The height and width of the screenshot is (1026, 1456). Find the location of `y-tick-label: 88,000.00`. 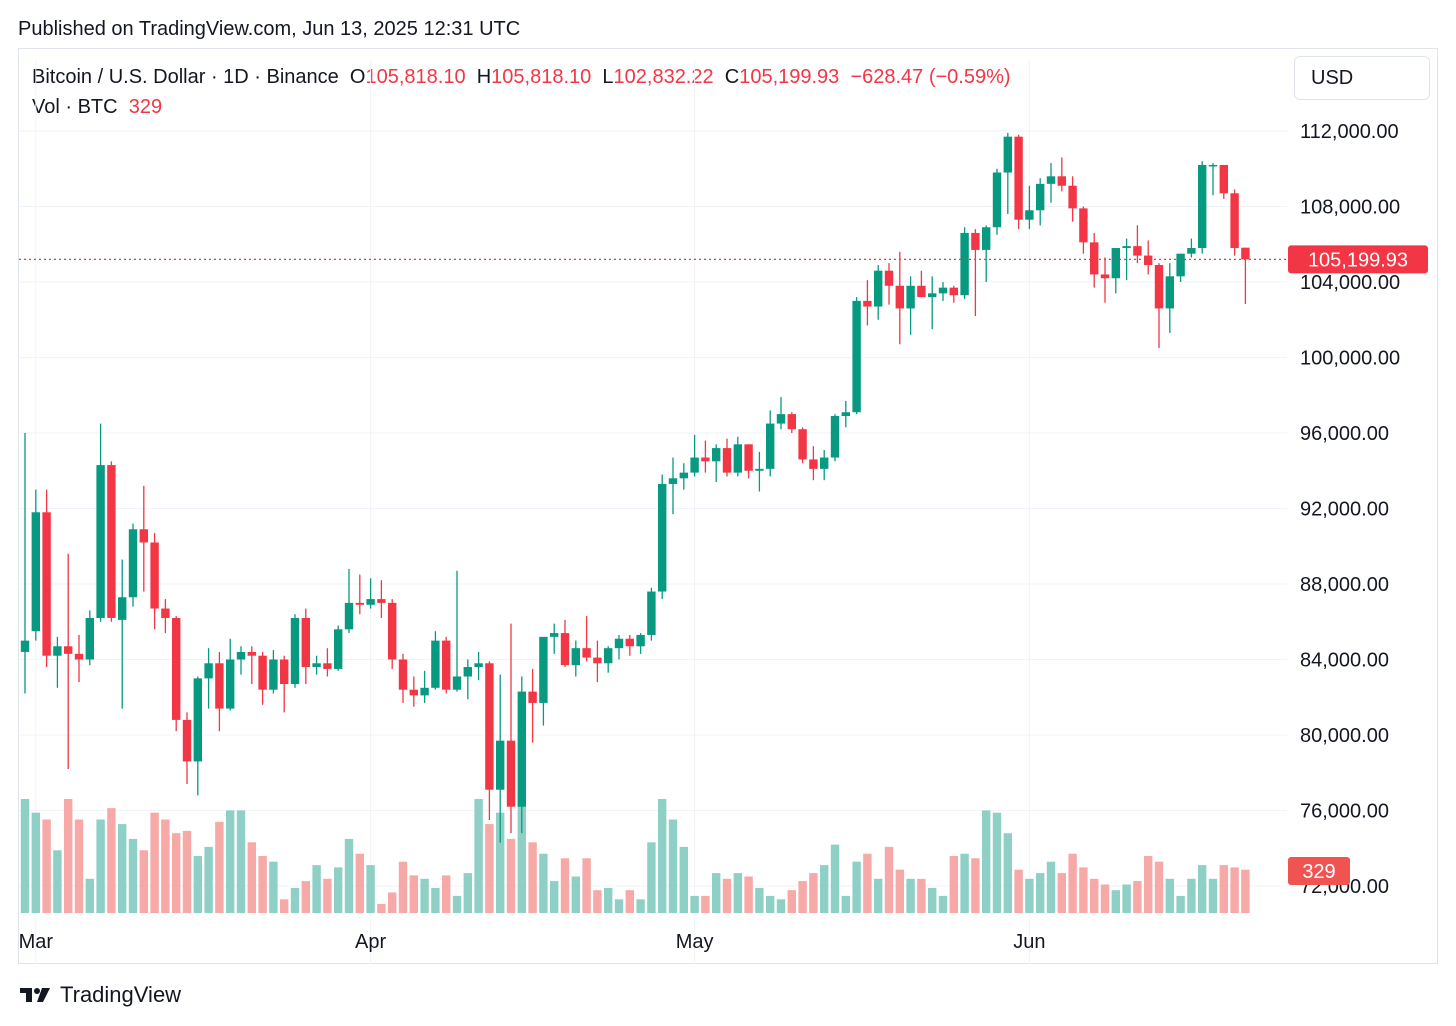

y-tick-label: 88,000.00 is located at coordinates (1344, 585).